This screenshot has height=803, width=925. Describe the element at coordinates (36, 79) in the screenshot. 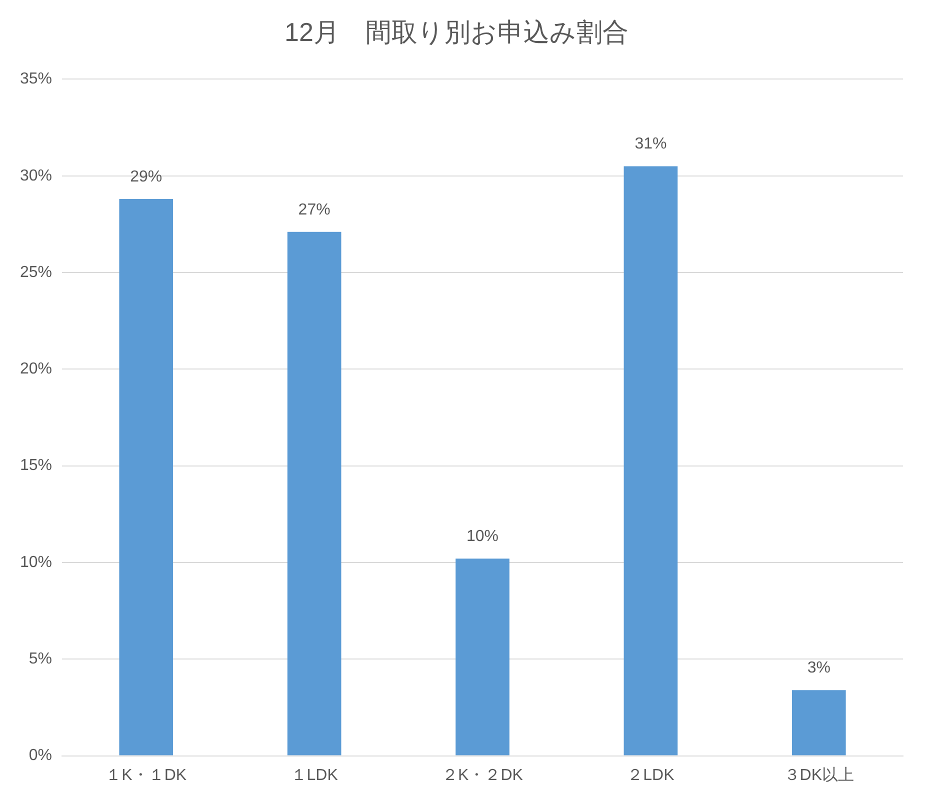

I see `y-tick-label: 35%` at that location.